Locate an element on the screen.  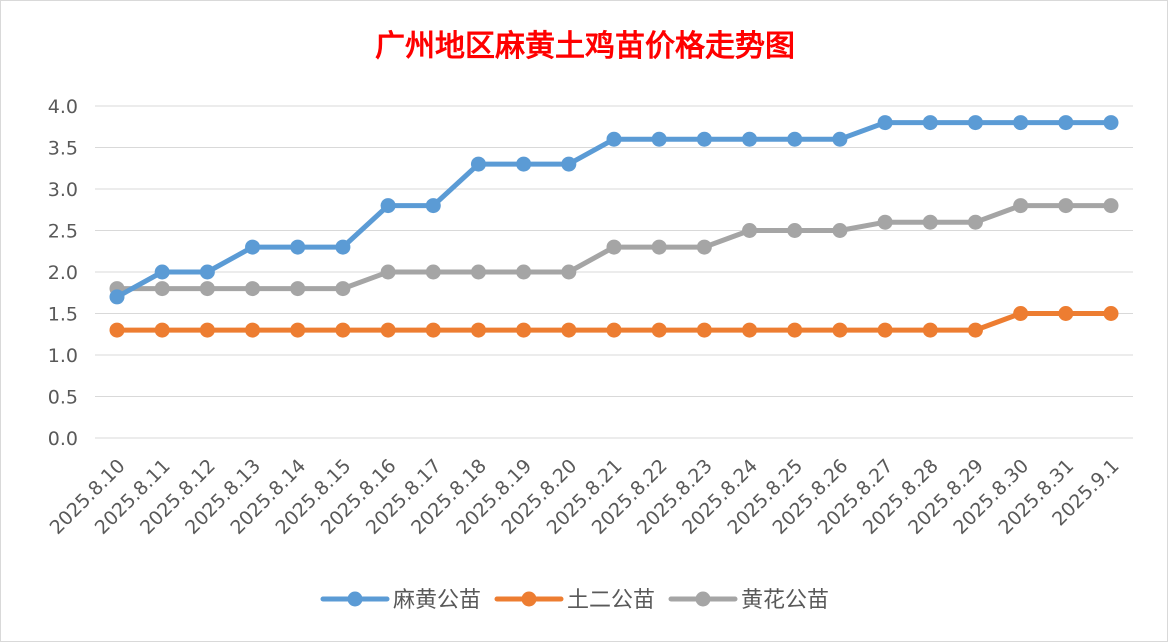
y-tick-label: 0.5 is located at coordinates (63, 398).